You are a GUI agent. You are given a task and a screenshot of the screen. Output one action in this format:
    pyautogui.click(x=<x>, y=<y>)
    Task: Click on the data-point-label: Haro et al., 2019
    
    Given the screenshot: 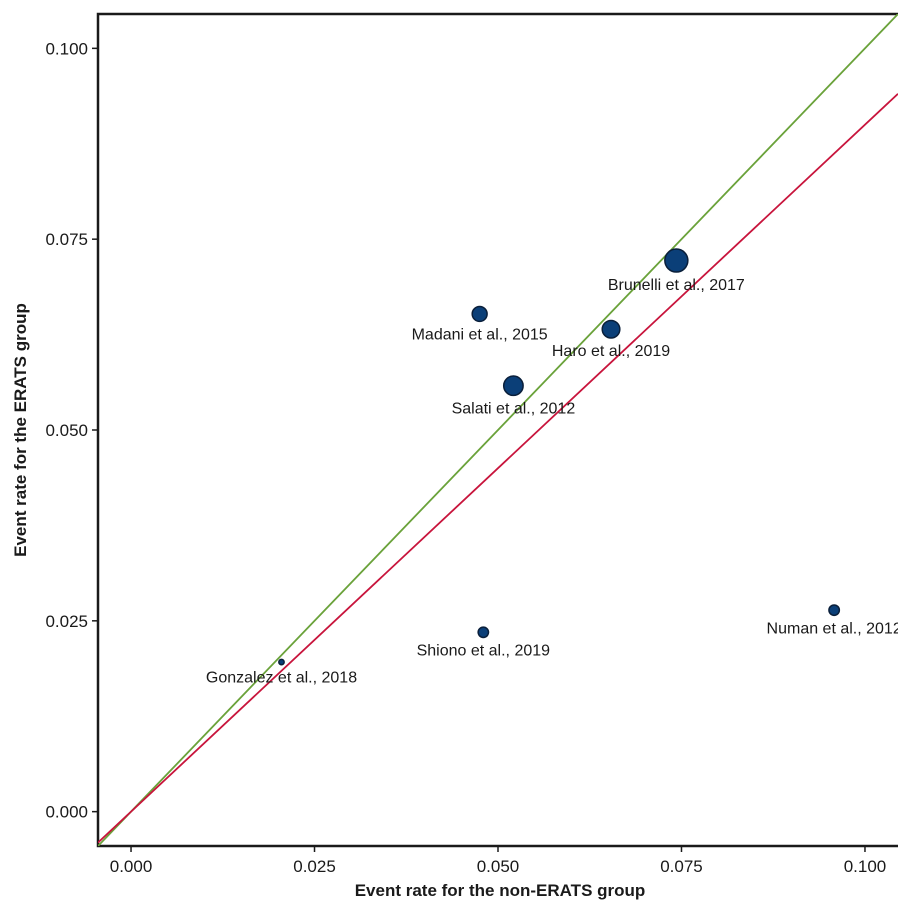 What is the action you would take?
    pyautogui.click(x=611, y=351)
    